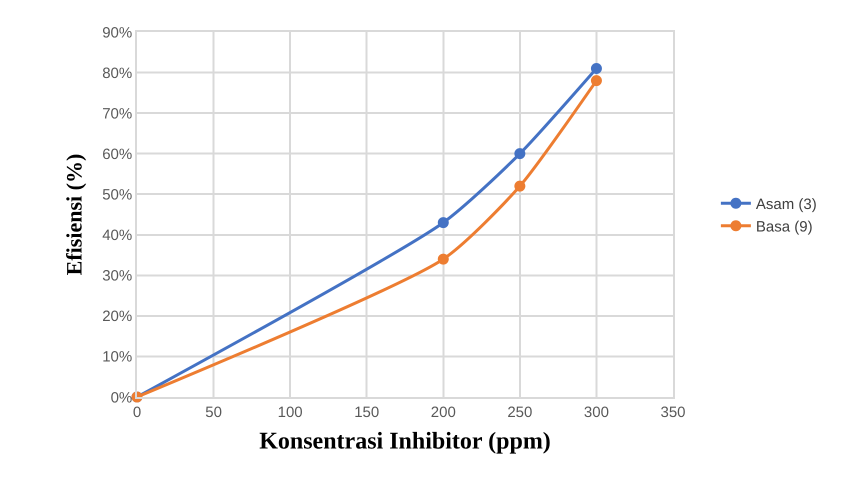 This screenshot has width=867, height=500. What do you see at coordinates (117, 154) in the screenshot?
I see `y-tick-label: 60%` at bounding box center [117, 154].